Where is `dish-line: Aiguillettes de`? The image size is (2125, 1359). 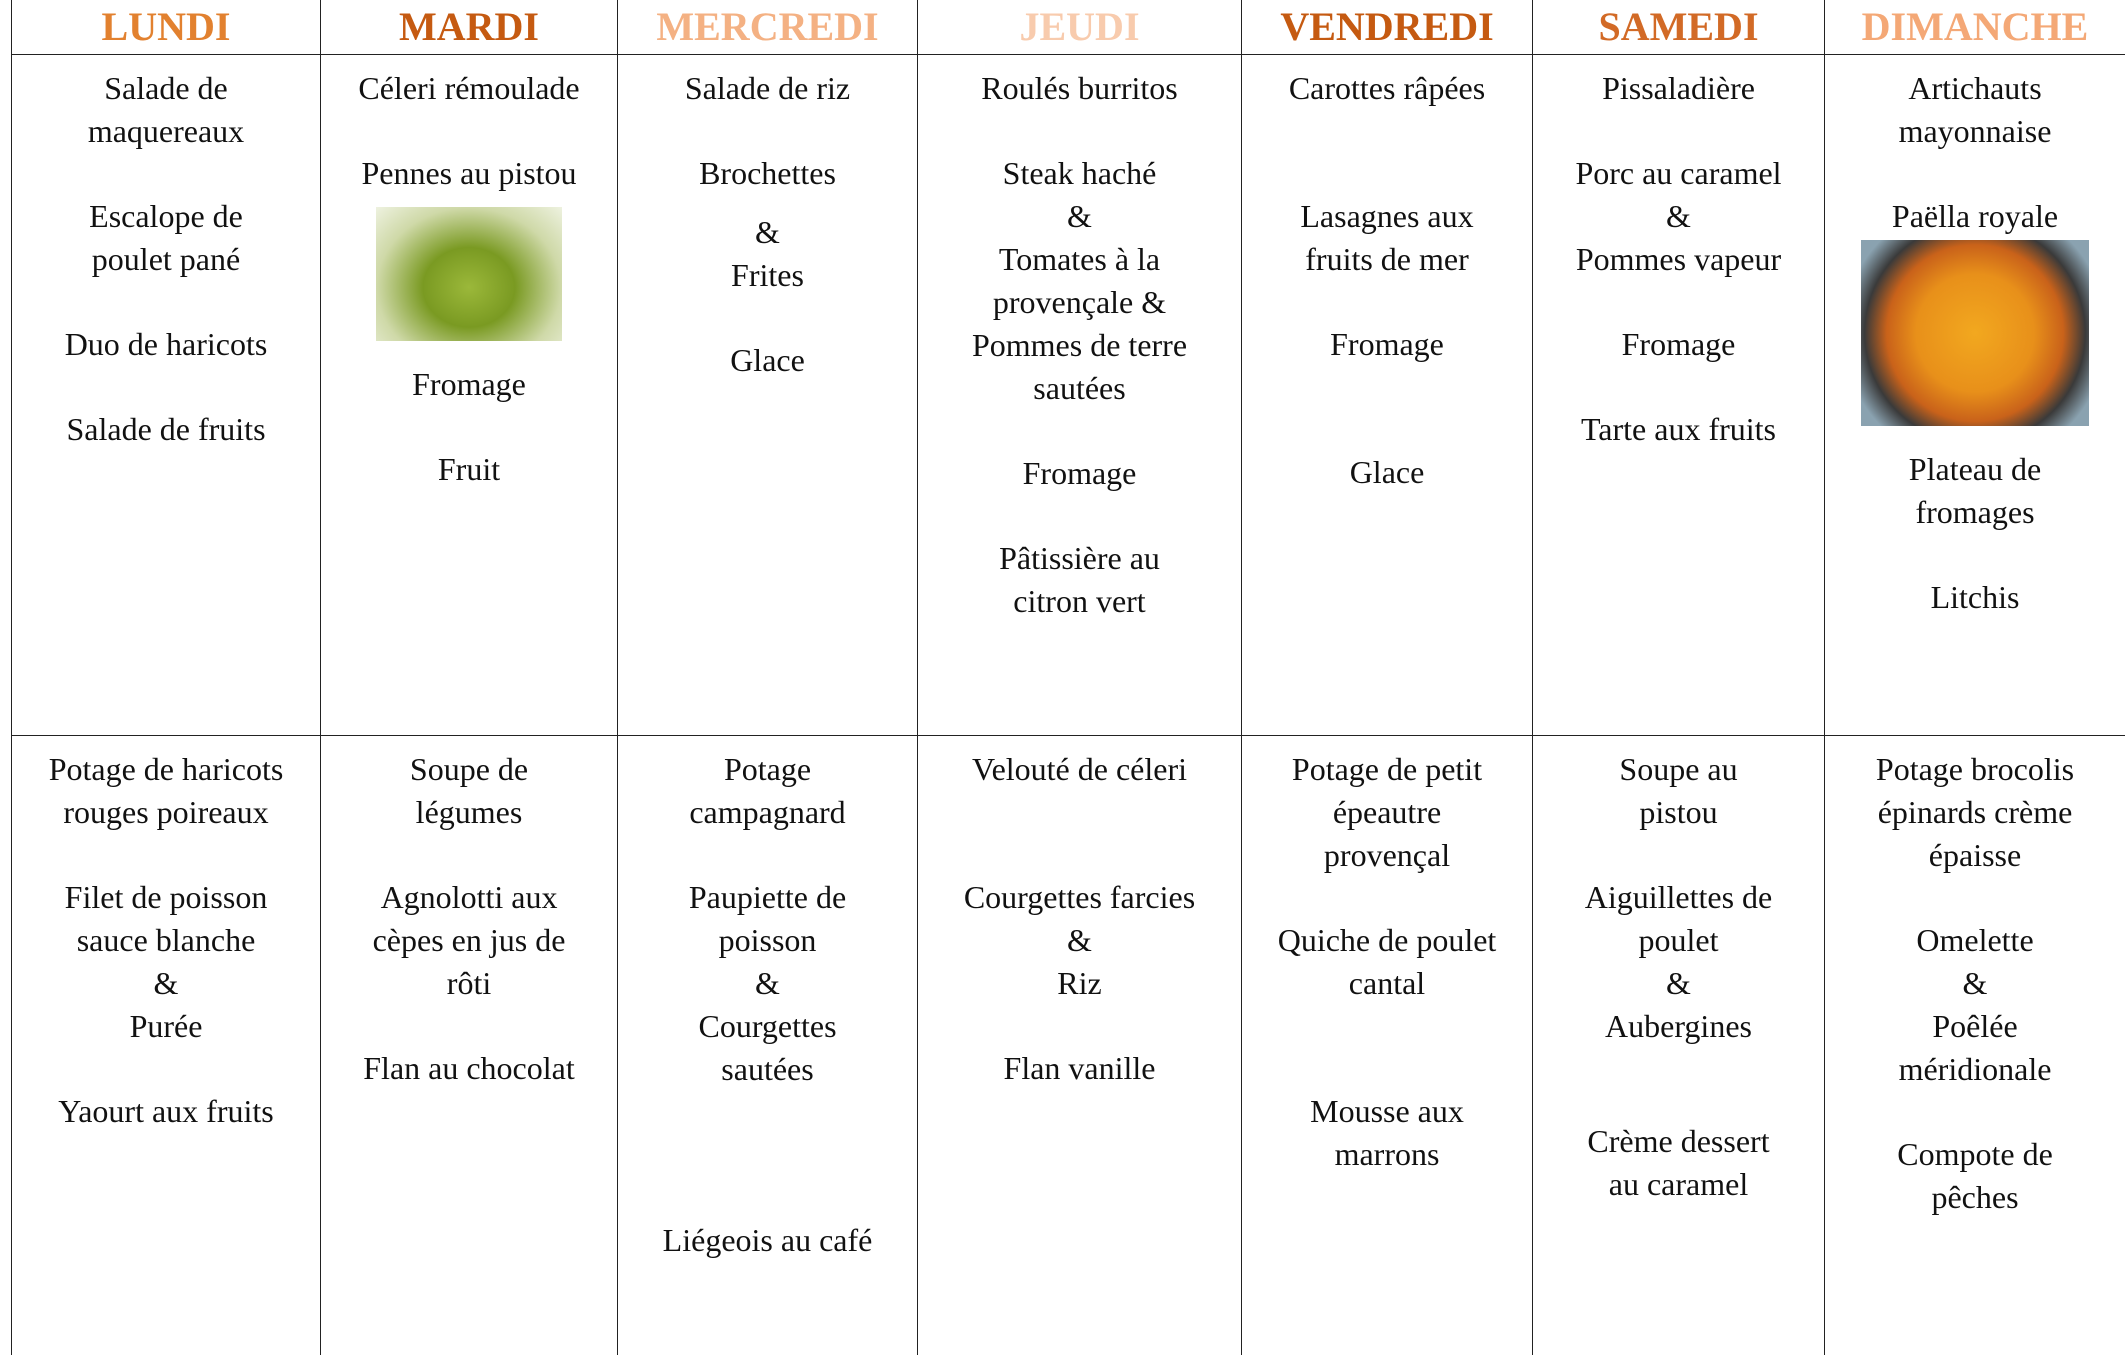
dish-line: Aiguillettes de is located at coordinates (1678, 897).